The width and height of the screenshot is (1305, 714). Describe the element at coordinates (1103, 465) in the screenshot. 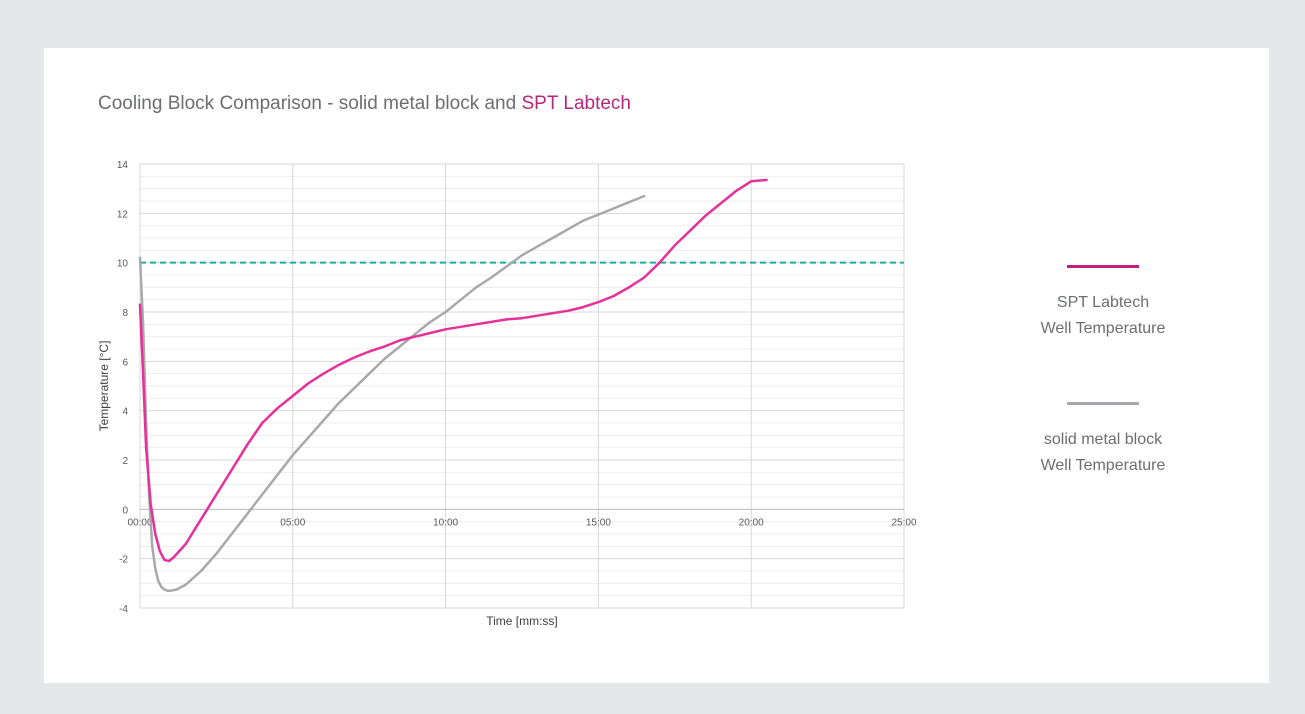

I see `legend-solid-line2: Well Temperature` at that location.